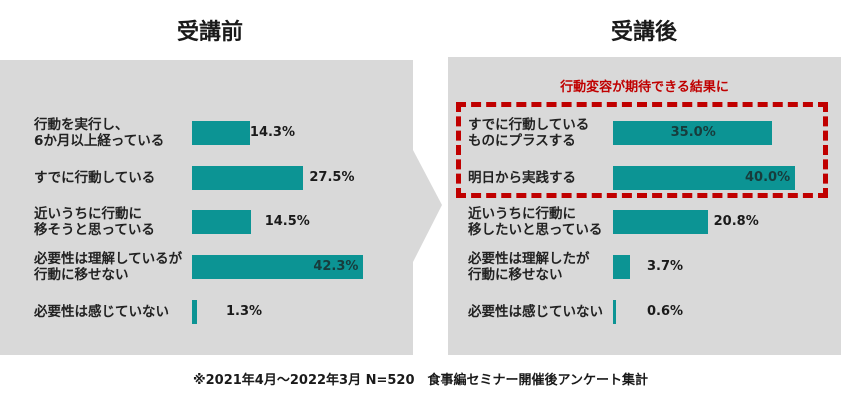  What do you see at coordinates (332, 177) in the screenshot?
I see `value-label: 27.5%` at bounding box center [332, 177].